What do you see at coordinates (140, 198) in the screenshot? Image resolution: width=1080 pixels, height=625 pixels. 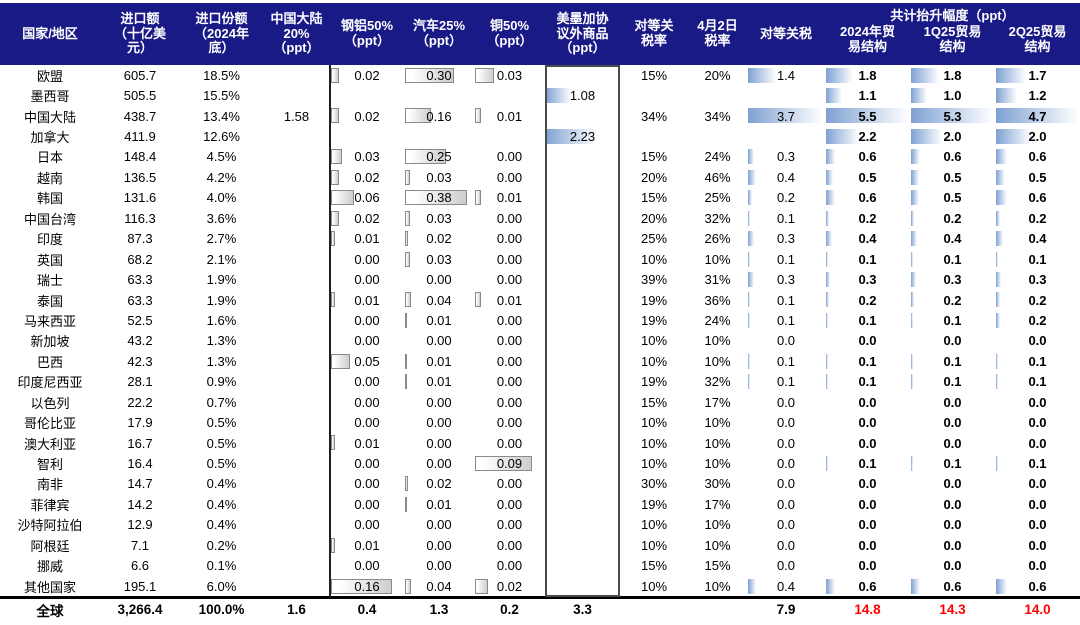 I see `cell: 131.6` at bounding box center [140, 198].